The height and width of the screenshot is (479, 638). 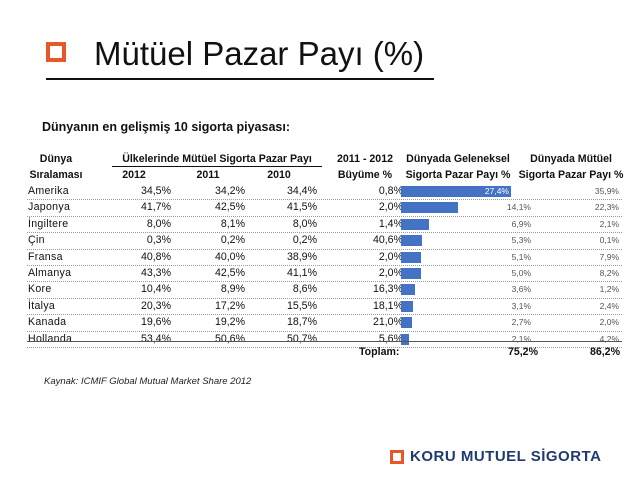 What do you see at coordinates (387, 240) in the screenshot?
I see `growth-cell: 40,6%` at bounding box center [387, 240].